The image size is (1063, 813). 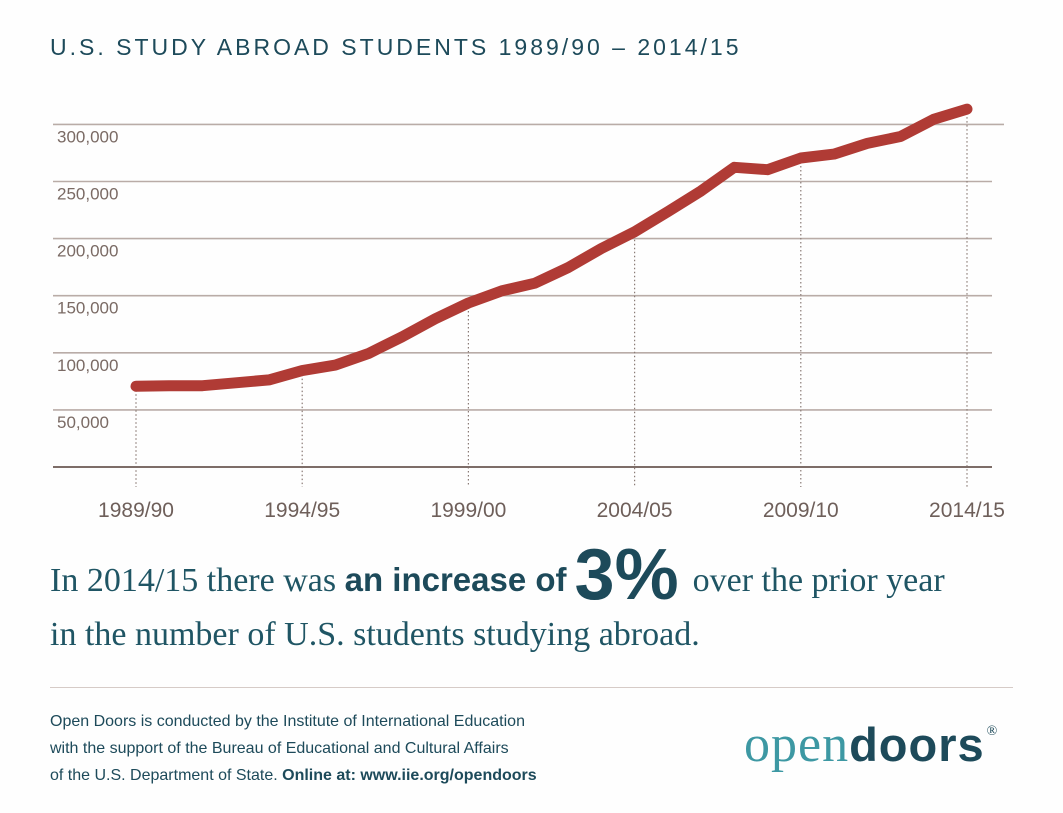 I want to click on y-tick-label: 150,000, so click(x=87, y=308).